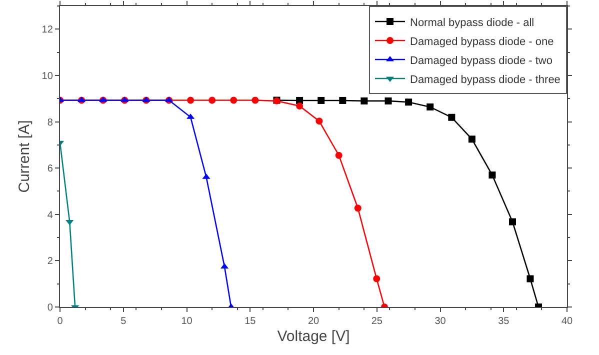 The width and height of the screenshot is (599, 355). What do you see at coordinates (472, 22) in the screenshot?
I see `legend-label: Normal bypass diode - all` at bounding box center [472, 22].